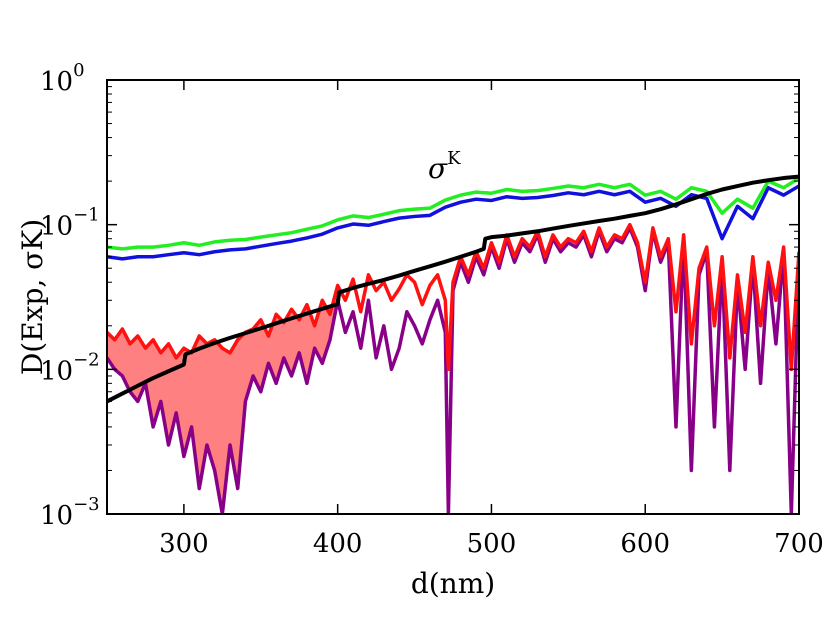  I want to click on x-axis-label: d(nm), so click(453, 583).